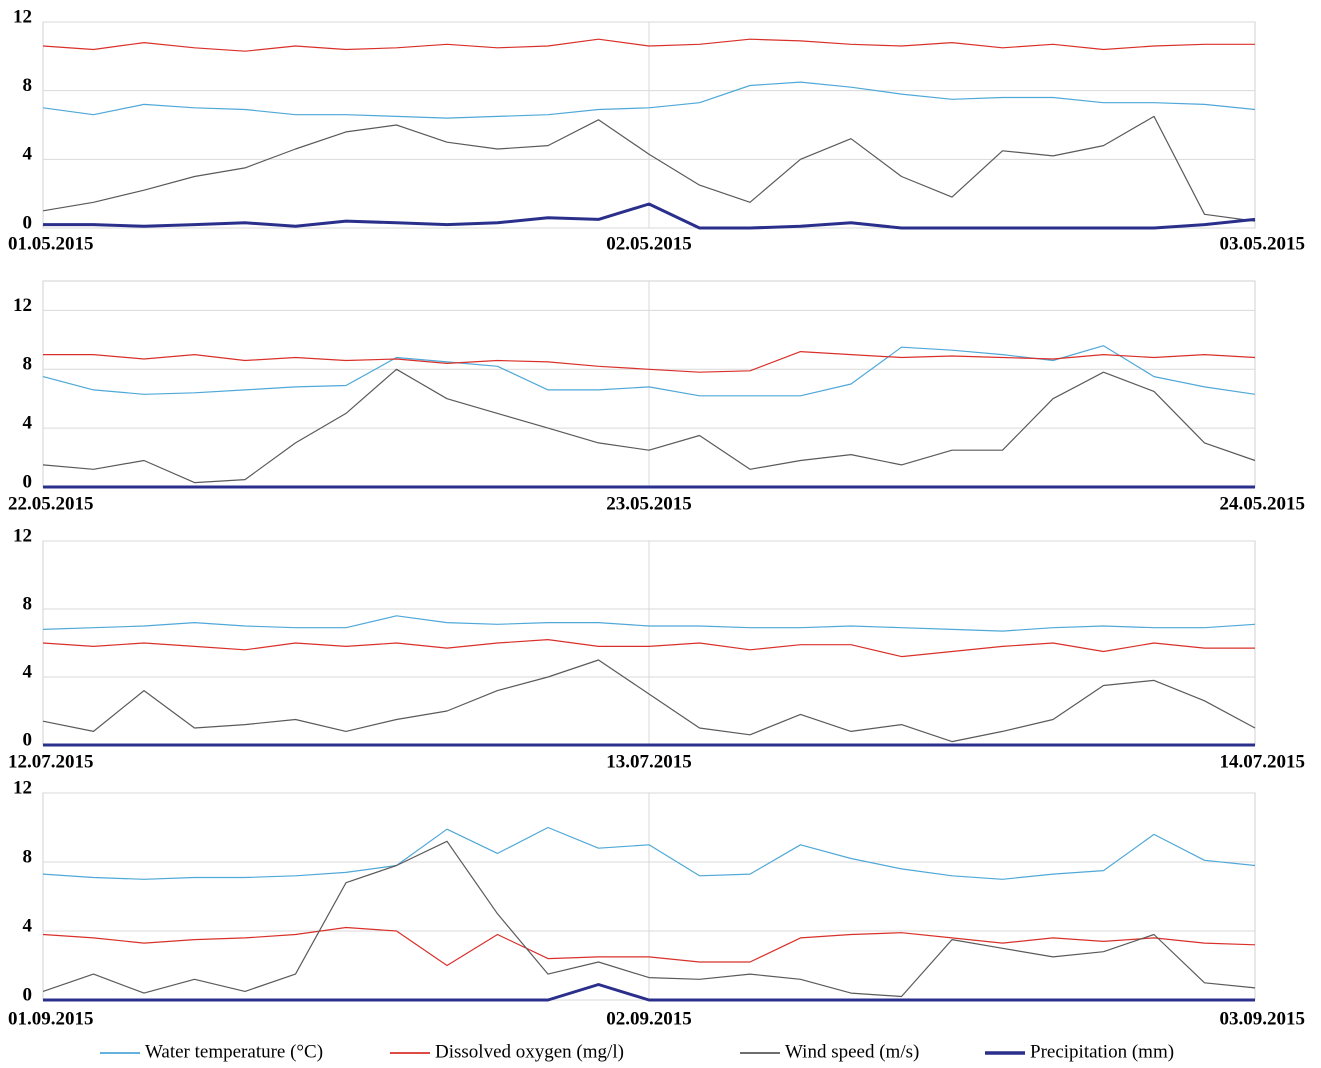 This screenshot has width=1321, height=1068. I want to click on legend-label: Dissolved oxygen (mg/l), so click(529, 1051).